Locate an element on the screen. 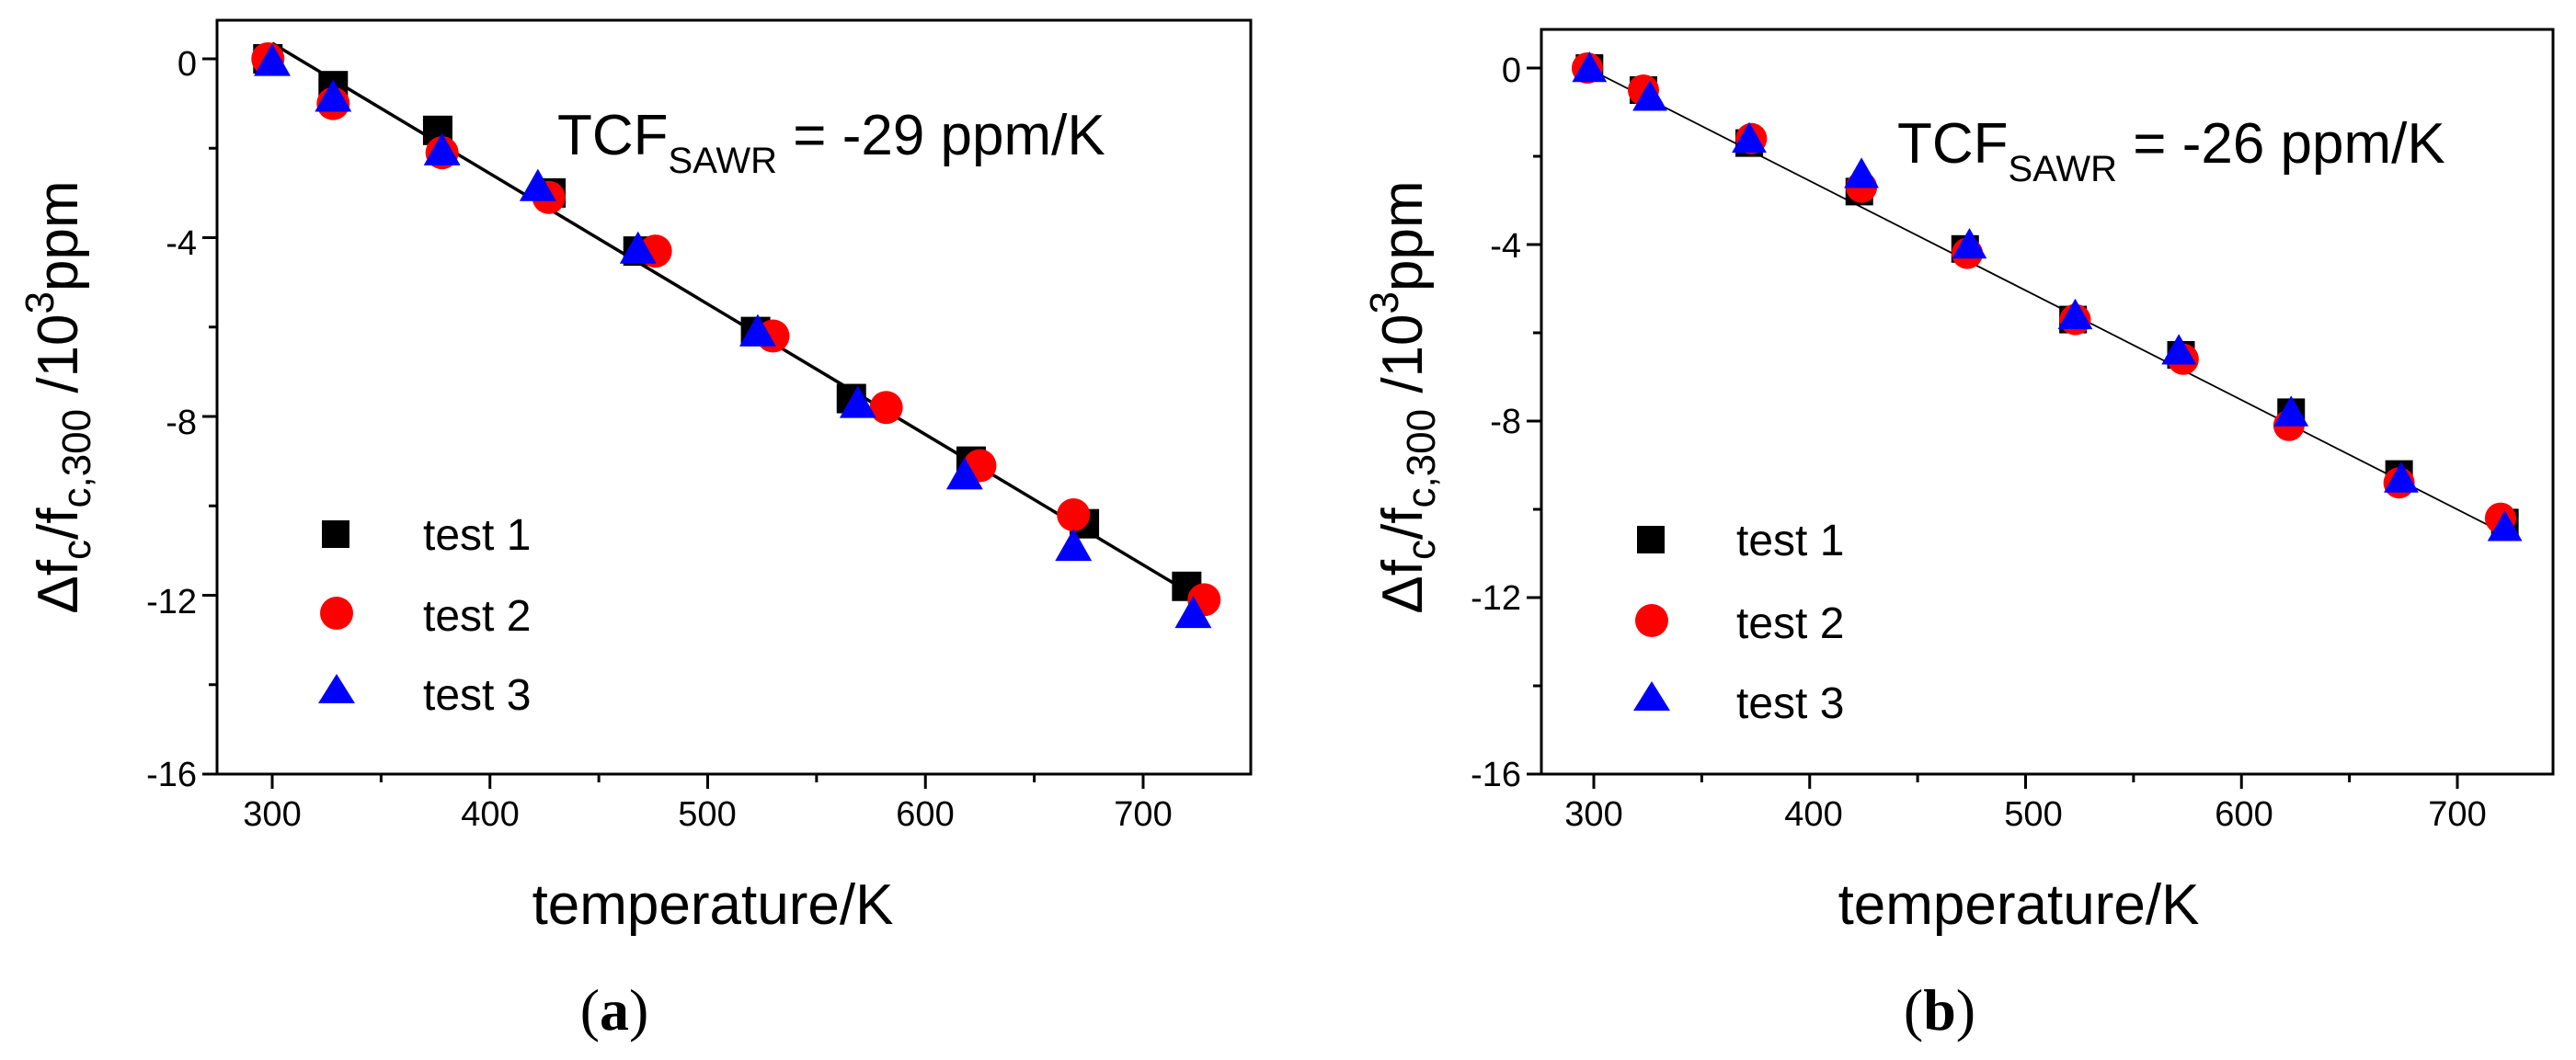  tcf-suffix: = -26 ppm/K is located at coordinates (2281, 144).